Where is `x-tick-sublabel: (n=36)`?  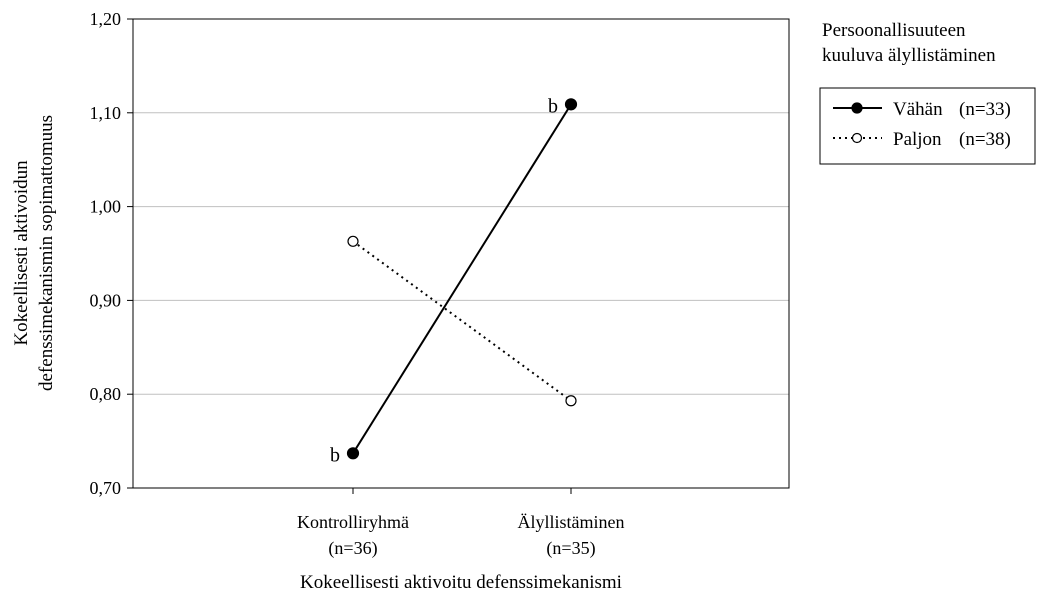 x-tick-sublabel: (n=36) is located at coordinates (352, 548).